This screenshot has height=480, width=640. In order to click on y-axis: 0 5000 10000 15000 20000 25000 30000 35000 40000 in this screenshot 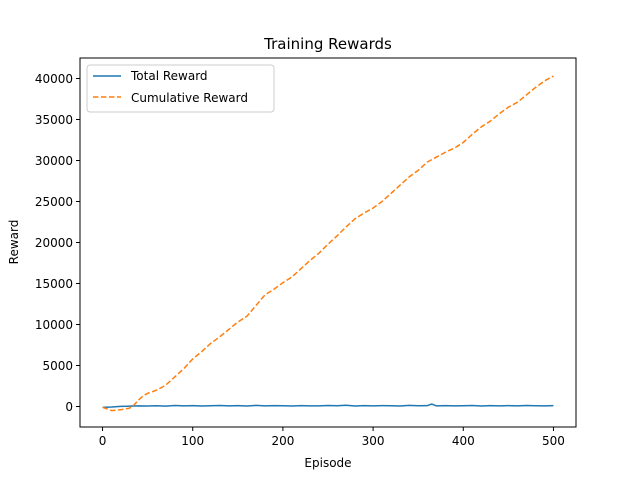, I will do `click(57, 243)`.